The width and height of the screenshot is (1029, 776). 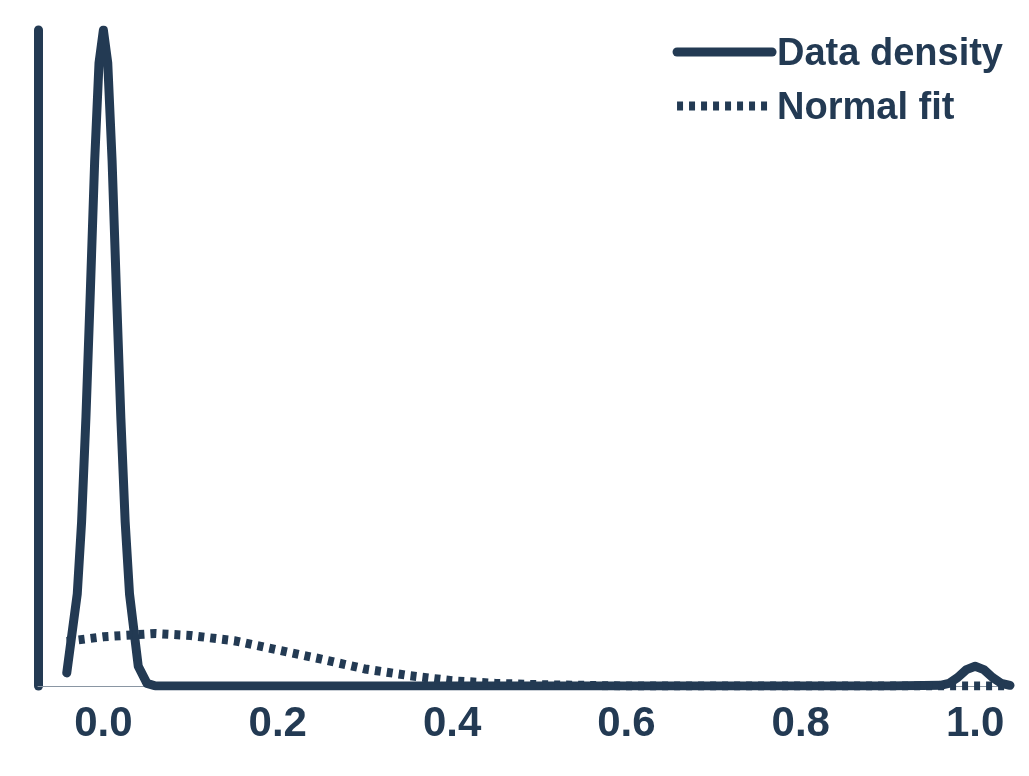 I want to click on x-tick-label: 0.2, so click(x=277, y=721).